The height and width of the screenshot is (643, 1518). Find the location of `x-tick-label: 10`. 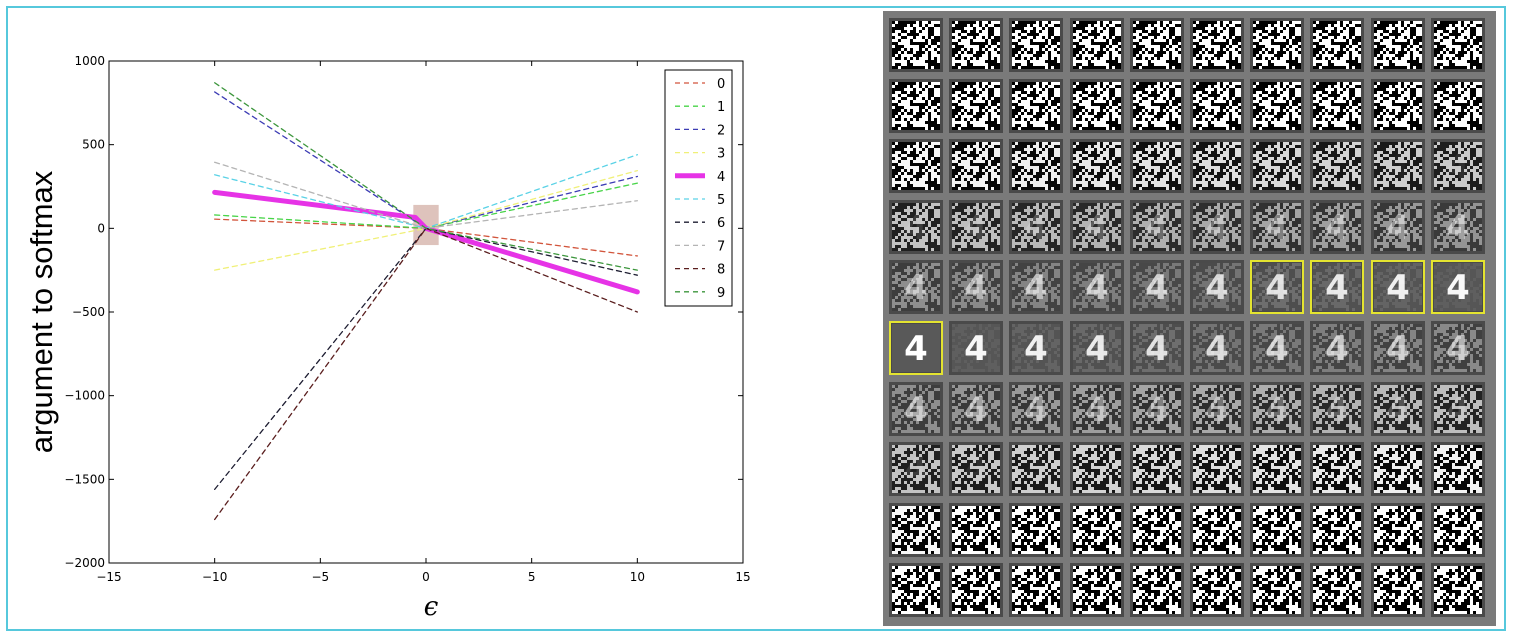

x-tick-label: 10 is located at coordinates (637, 577).